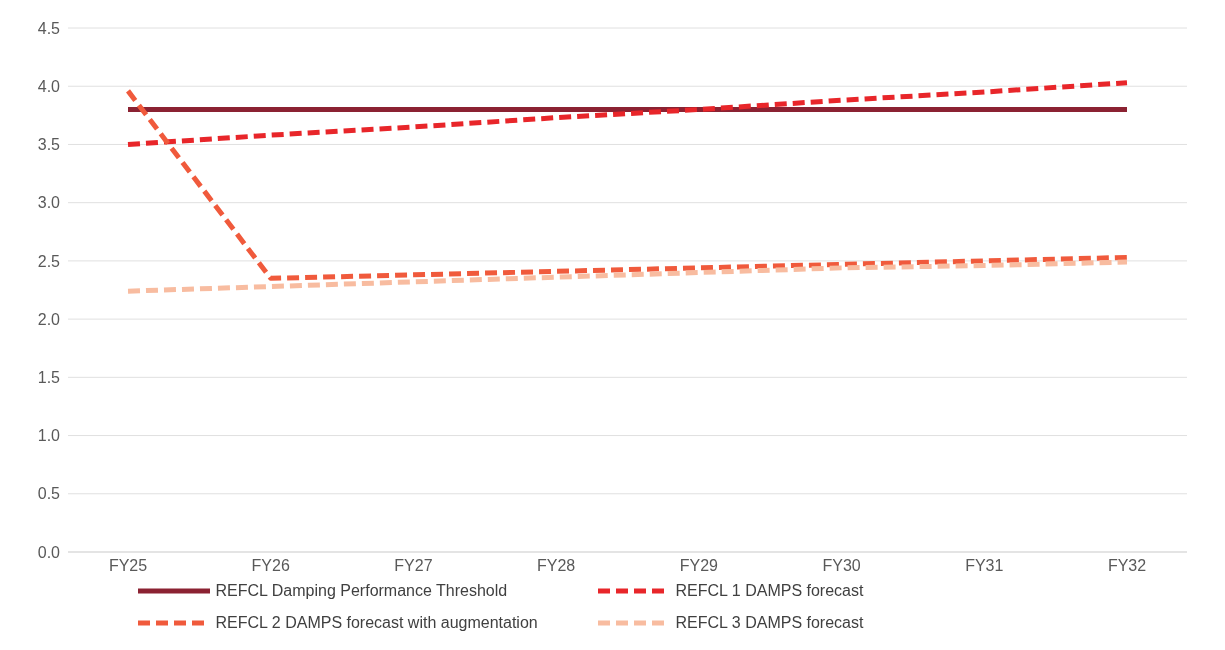 The height and width of the screenshot is (650, 1225). Describe the element at coordinates (49, 86) in the screenshot. I see `y-tick-label: 4.0` at that location.